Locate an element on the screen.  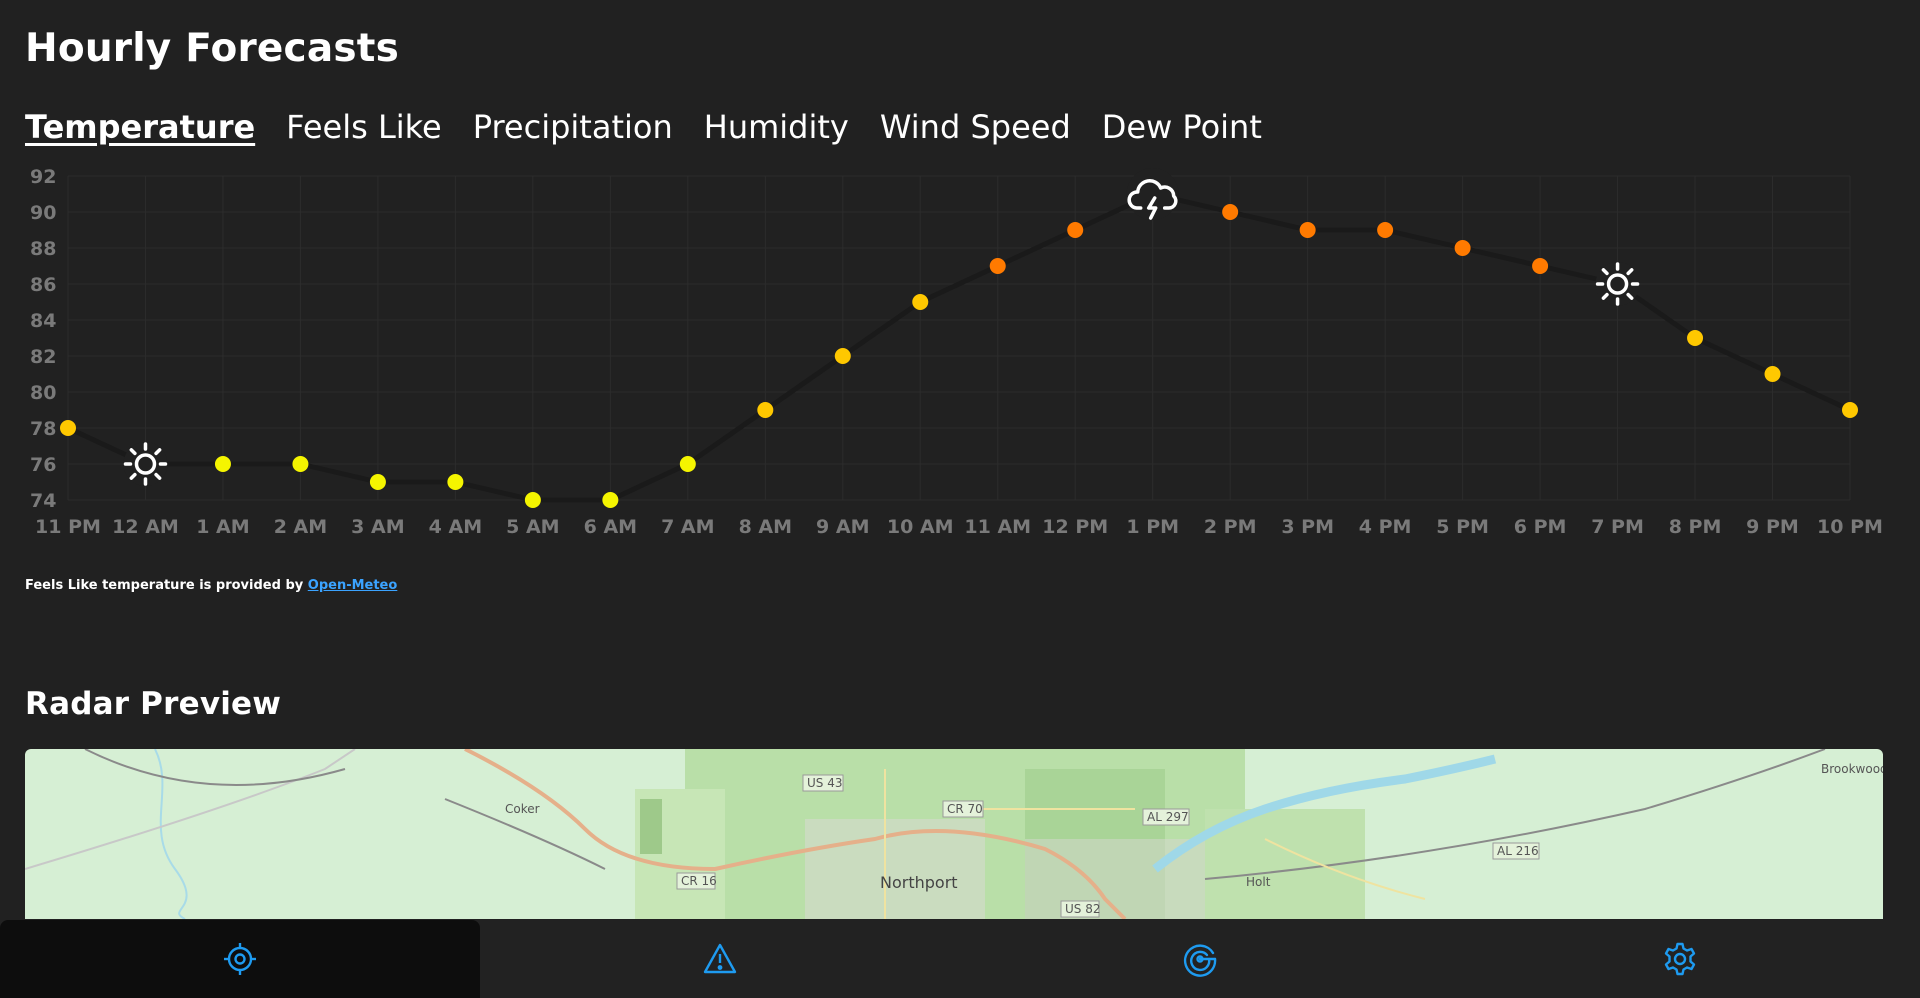
highway-road is located at coordinates (795, 834).